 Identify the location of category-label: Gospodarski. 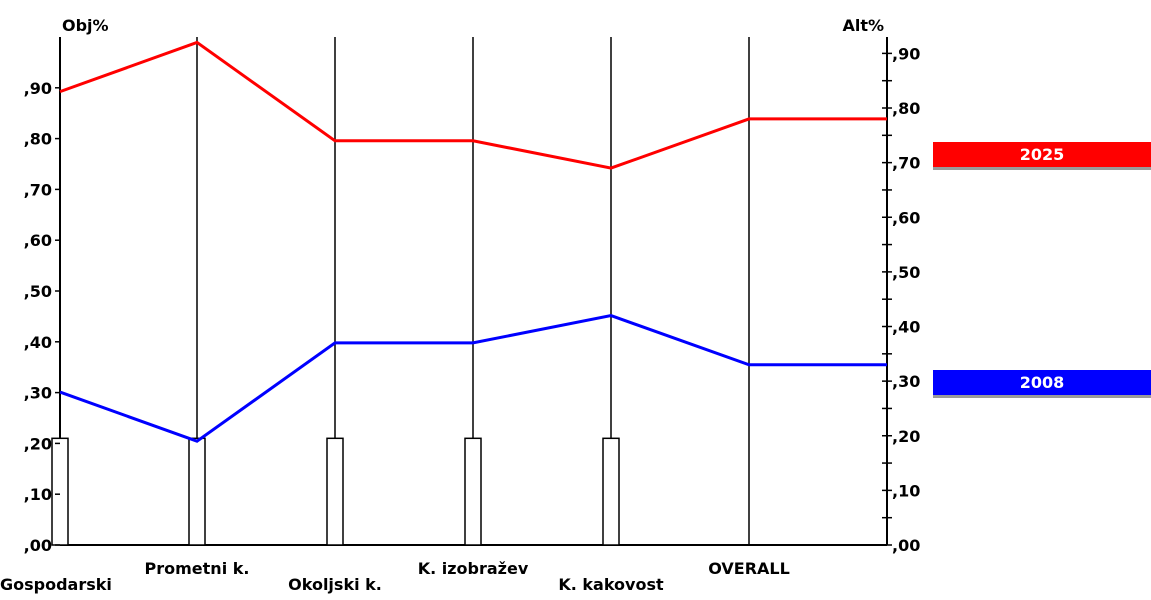
(56, 584).